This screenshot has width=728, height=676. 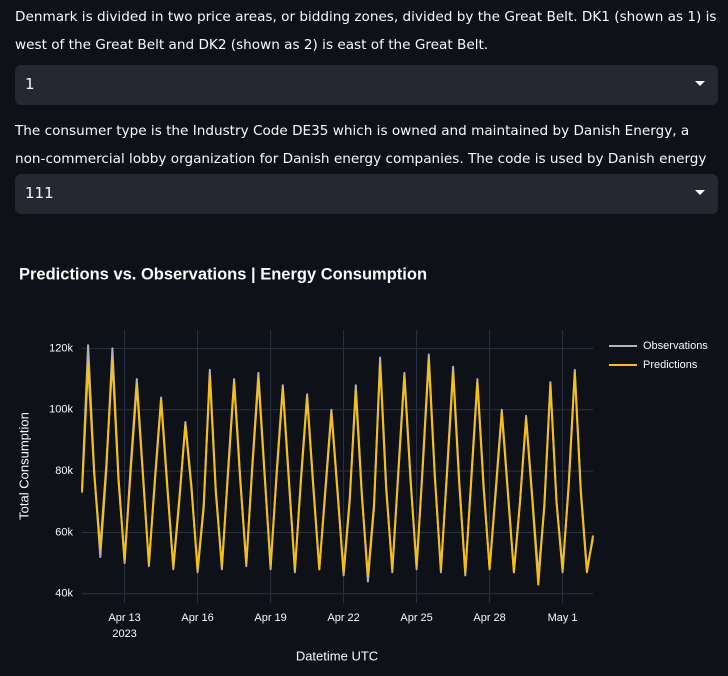 I want to click on zone-select: 1, so click(x=366, y=85).